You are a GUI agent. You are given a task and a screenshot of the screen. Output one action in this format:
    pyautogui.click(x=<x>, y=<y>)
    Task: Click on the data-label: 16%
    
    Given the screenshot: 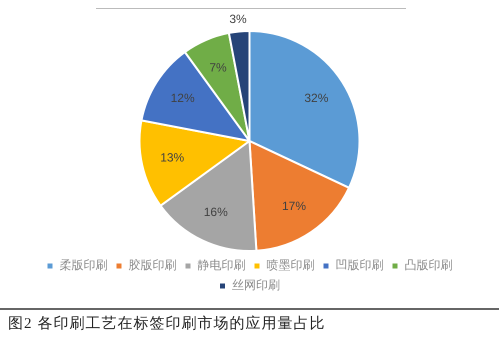 What is the action you would take?
    pyautogui.click(x=216, y=211)
    